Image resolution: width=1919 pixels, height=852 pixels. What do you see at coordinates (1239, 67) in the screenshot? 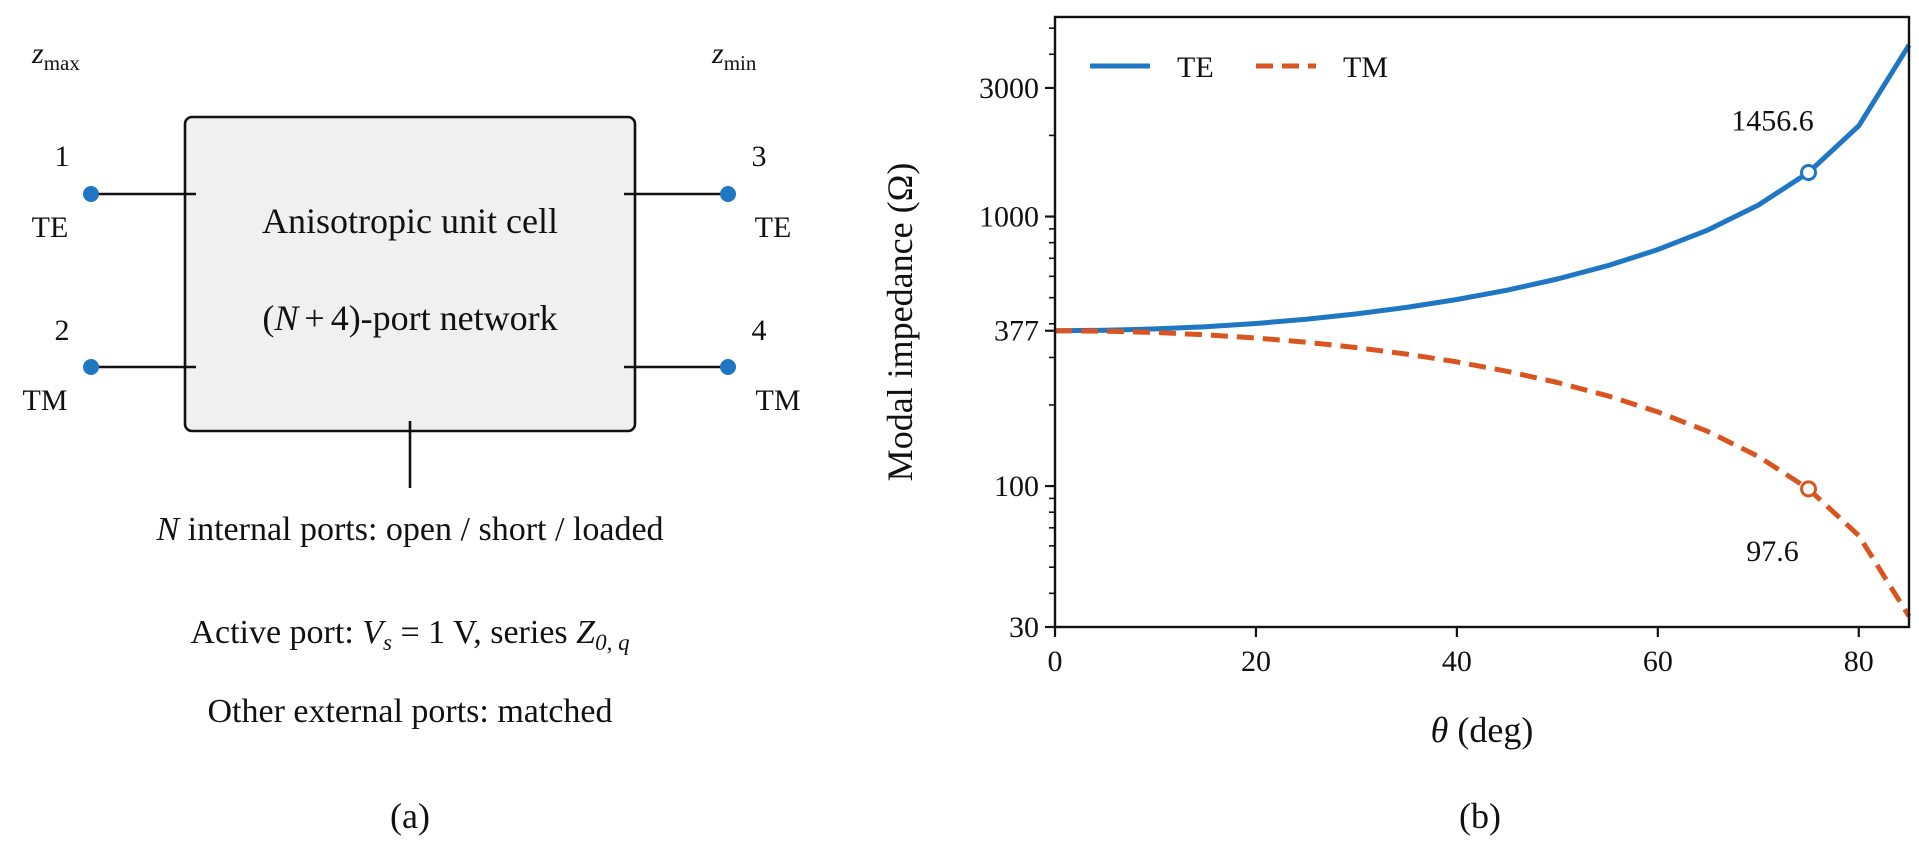
I see `legend: TE TM` at bounding box center [1239, 67].